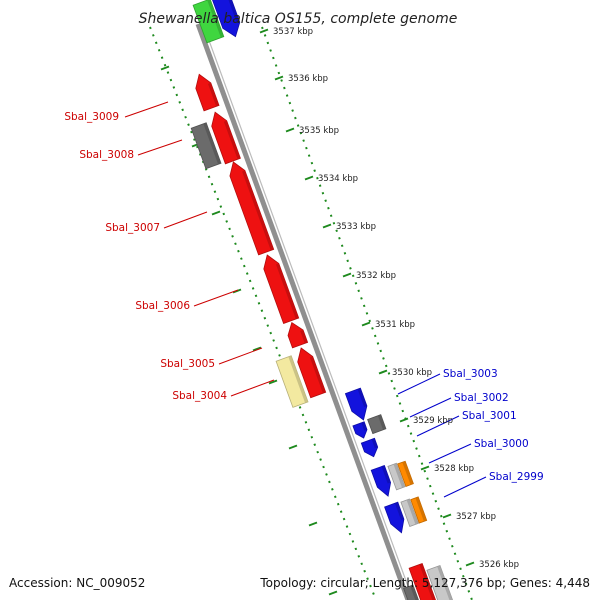  Describe the element at coordinates (499, 565) in the screenshot. I see `tick-label: 3526 kbp` at that location.